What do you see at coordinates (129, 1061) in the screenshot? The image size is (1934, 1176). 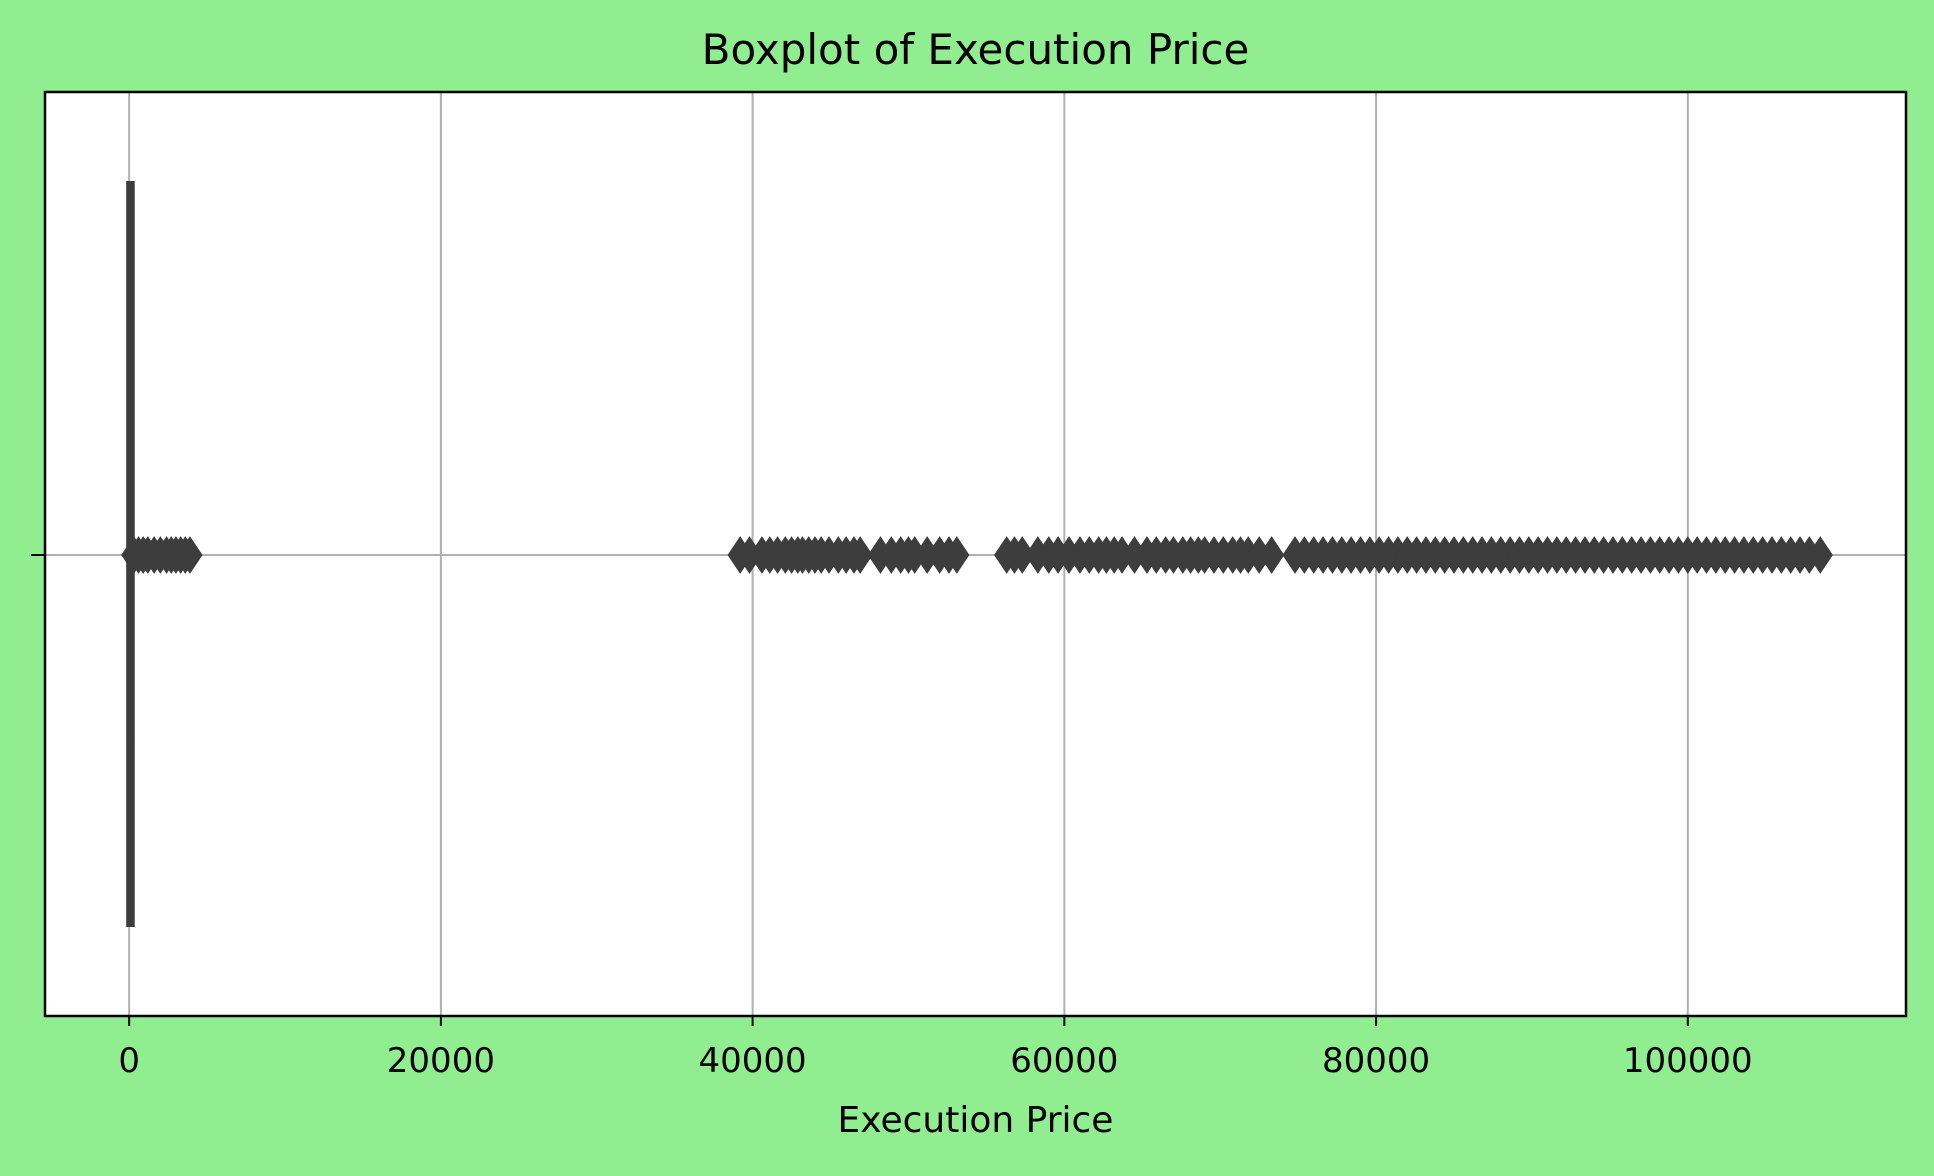 I see `x-tick-label: 0` at bounding box center [129, 1061].